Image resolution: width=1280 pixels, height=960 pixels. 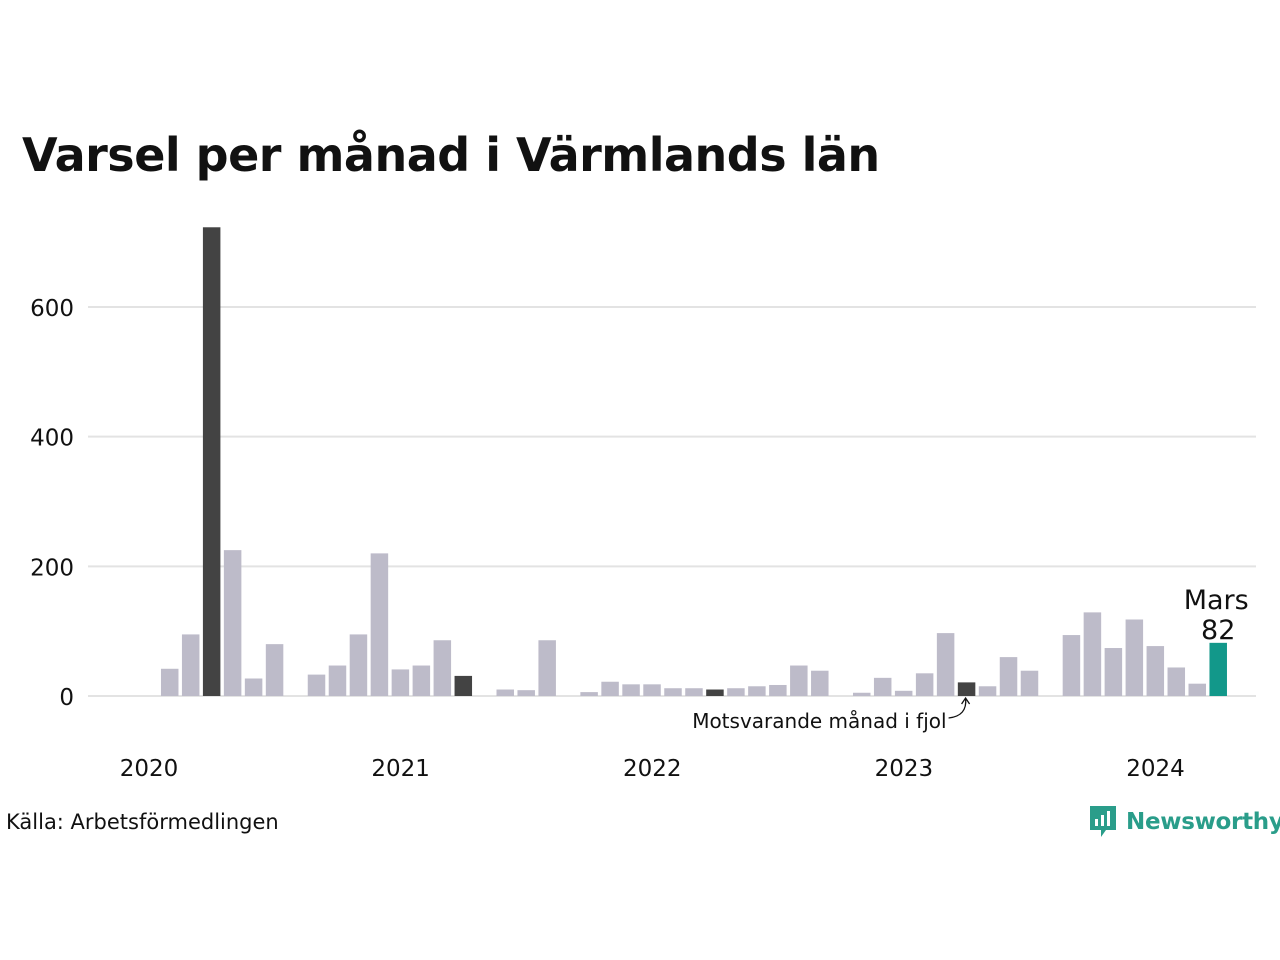 What do you see at coordinates (52, 309) in the screenshot?
I see `y-tick-label: 600` at bounding box center [52, 309].